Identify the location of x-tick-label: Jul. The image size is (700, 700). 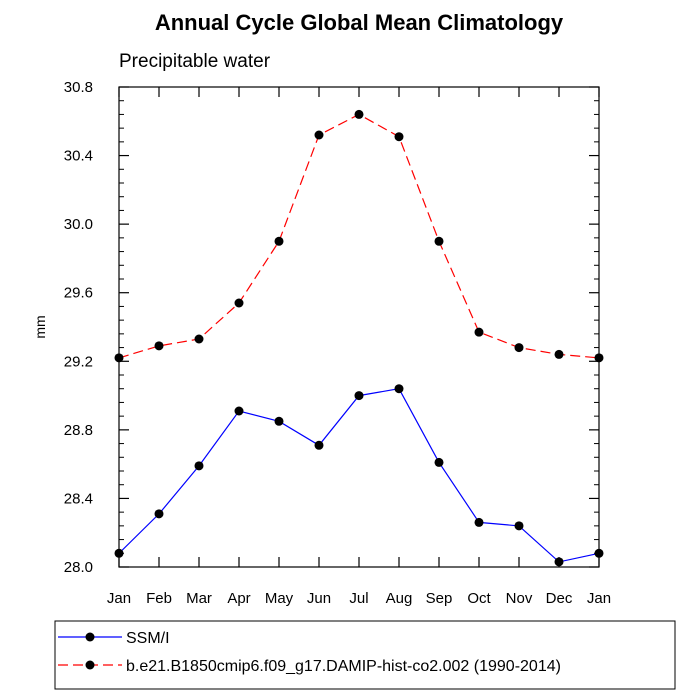
(358, 598).